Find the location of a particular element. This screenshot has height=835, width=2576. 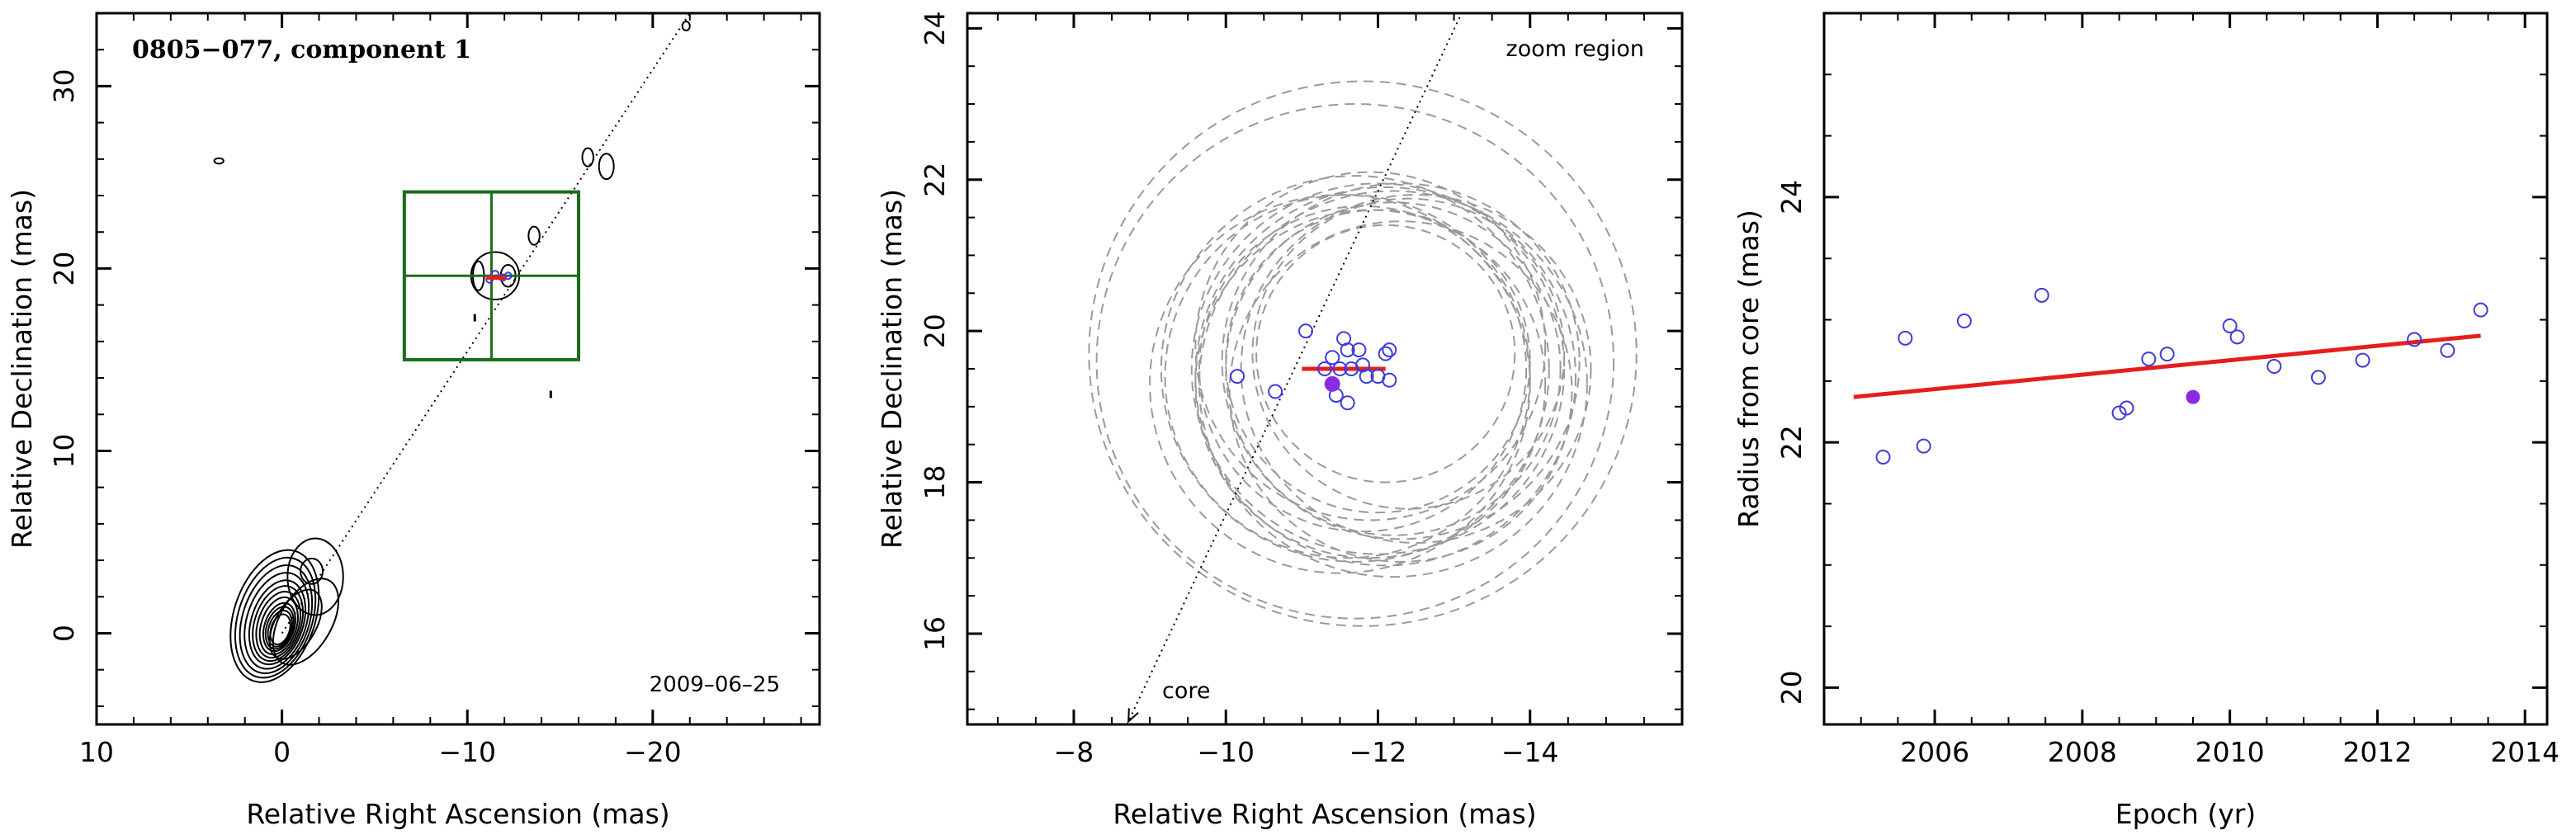

panel1-title: 0805−077, component 1 is located at coordinates (301, 49).